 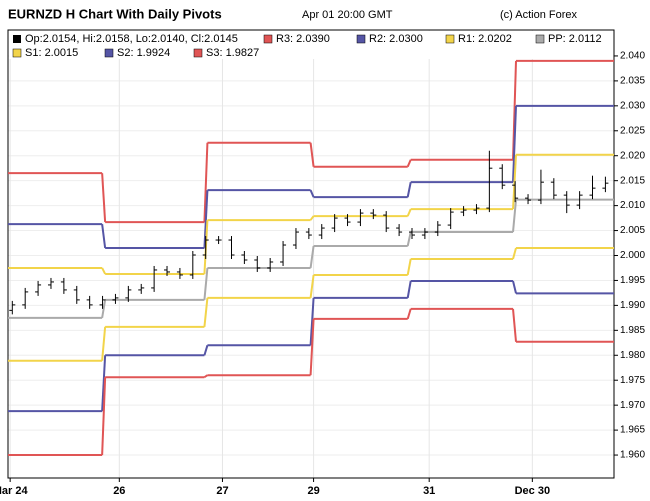 I want to click on y-tick-label: 1.990, so click(x=632, y=305).